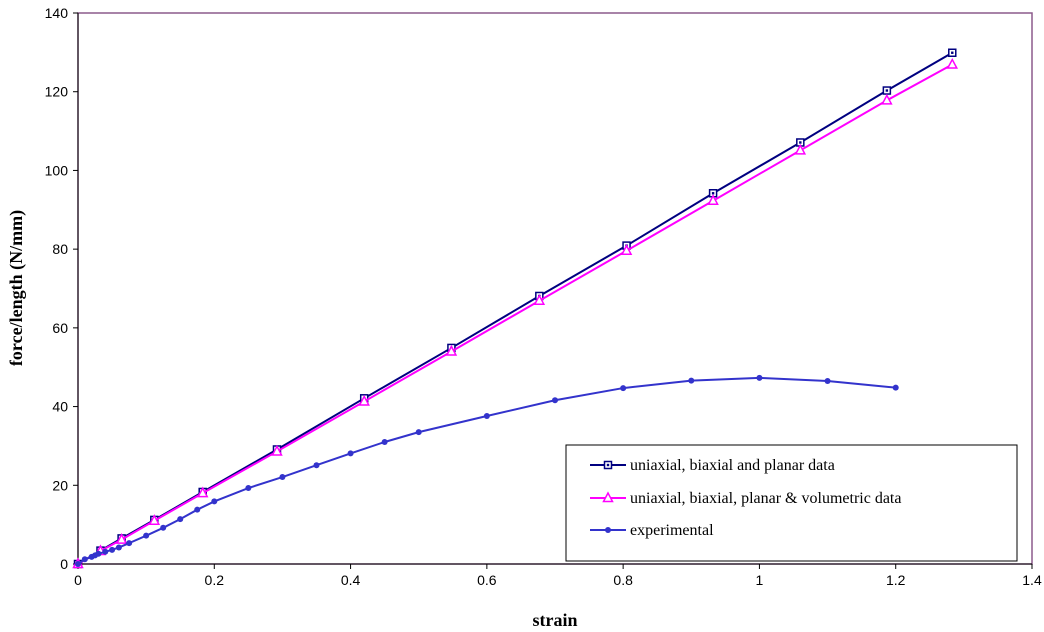  Describe the element at coordinates (60, 249) in the screenshot. I see `y-tick-label: 80` at that location.